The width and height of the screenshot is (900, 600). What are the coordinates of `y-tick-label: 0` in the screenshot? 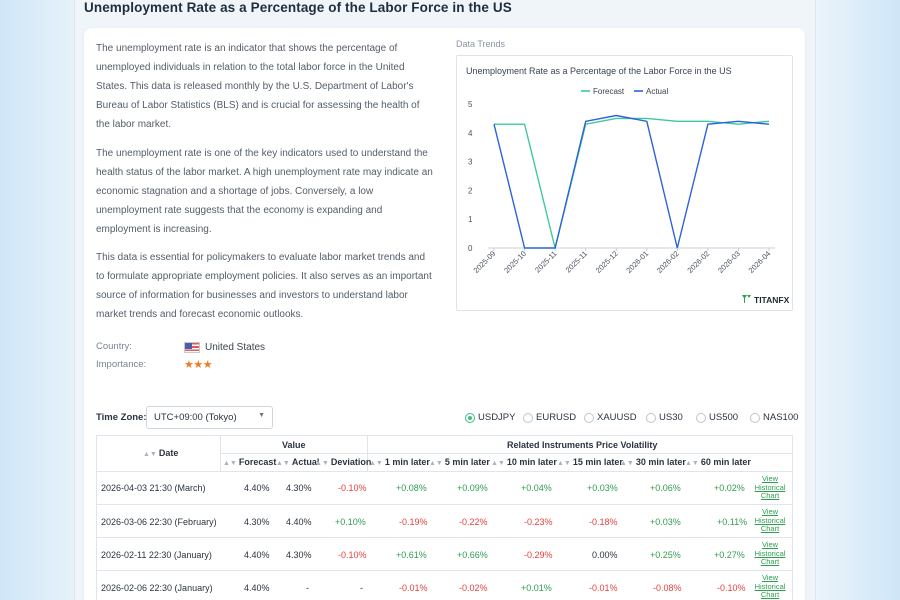 It's located at (470, 248).